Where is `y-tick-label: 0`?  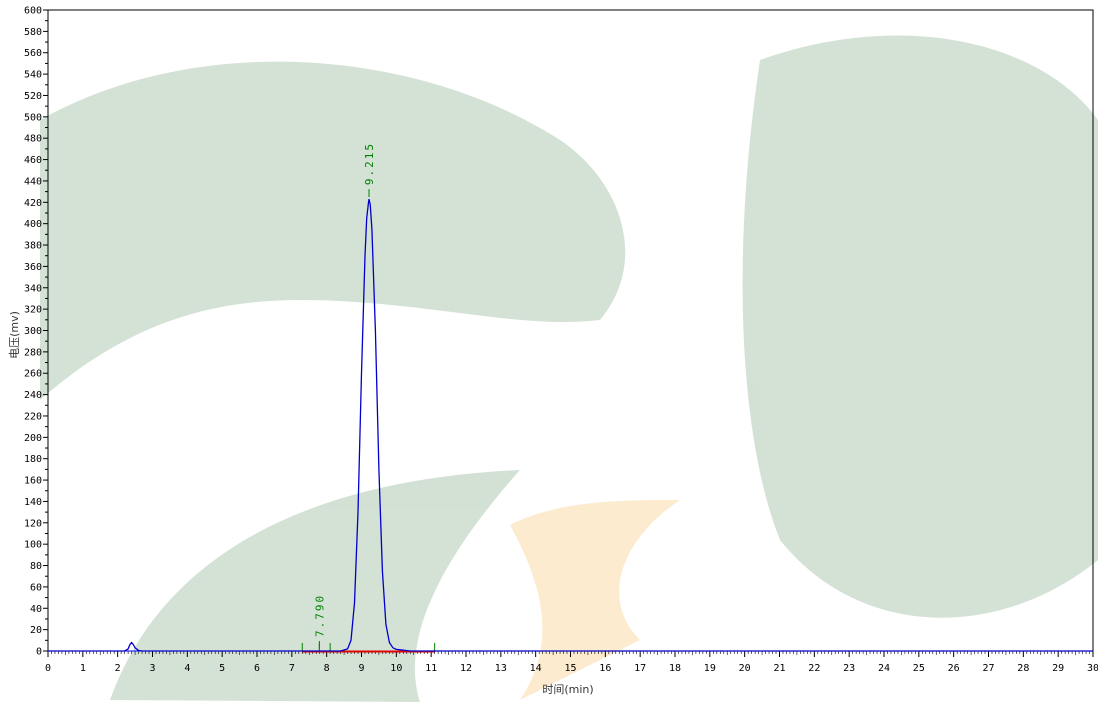 y-tick-label: 0 is located at coordinates (39, 652).